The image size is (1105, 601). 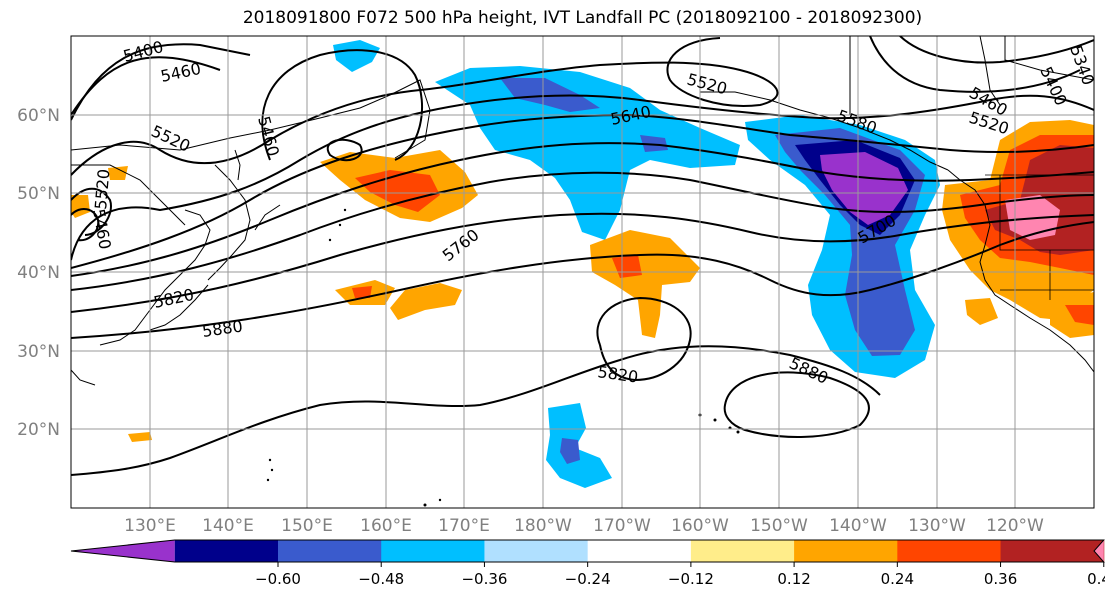 What do you see at coordinates (1015, 526) in the screenshot?
I see `lon-label: 120°W` at bounding box center [1015, 526].